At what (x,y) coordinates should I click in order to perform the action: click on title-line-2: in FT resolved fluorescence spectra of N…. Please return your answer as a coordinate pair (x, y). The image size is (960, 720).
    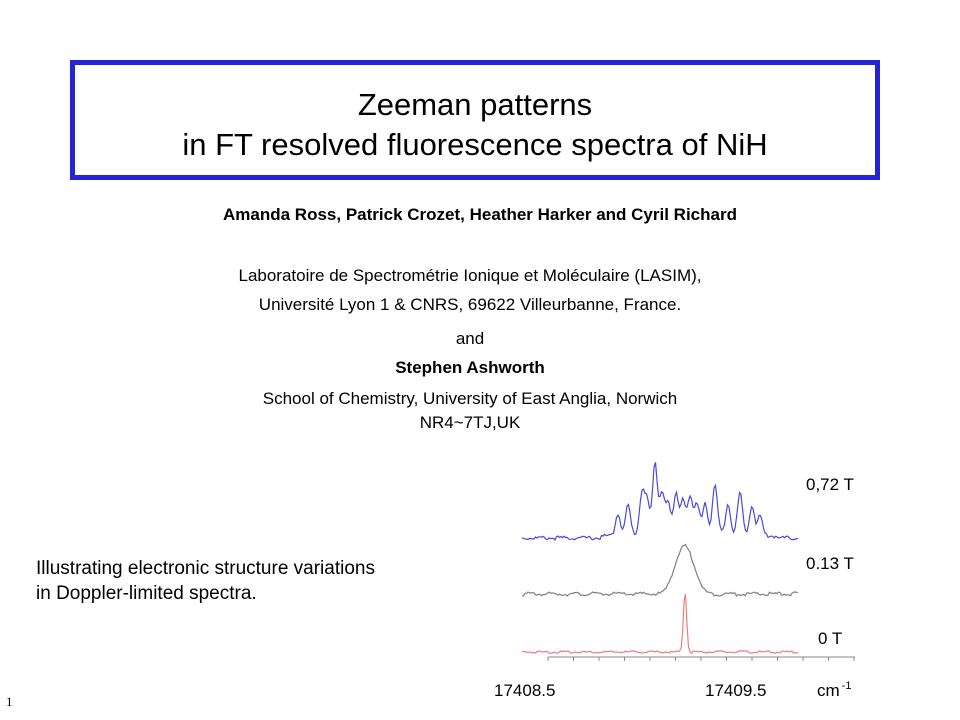
    Looking at the image, I should click on (475, 144).